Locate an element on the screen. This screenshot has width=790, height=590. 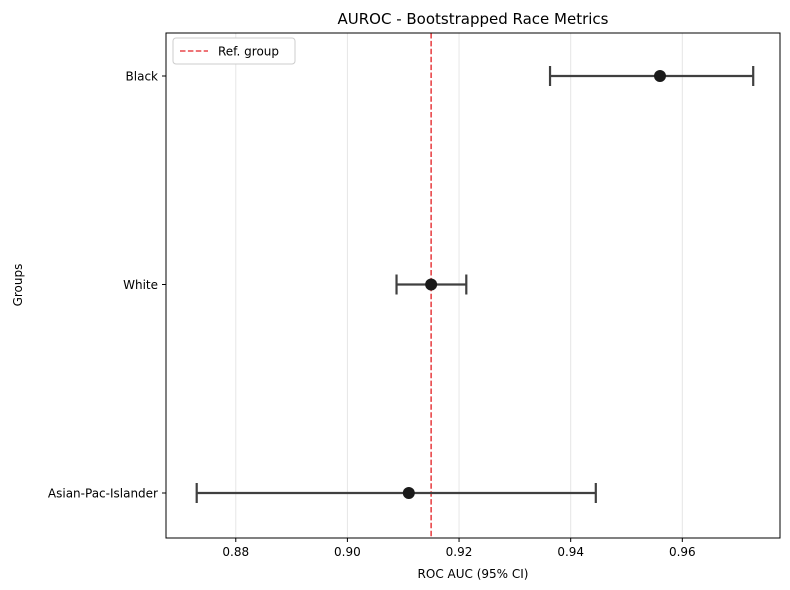
y-tick-label: White is located at coordinates (140, 285).